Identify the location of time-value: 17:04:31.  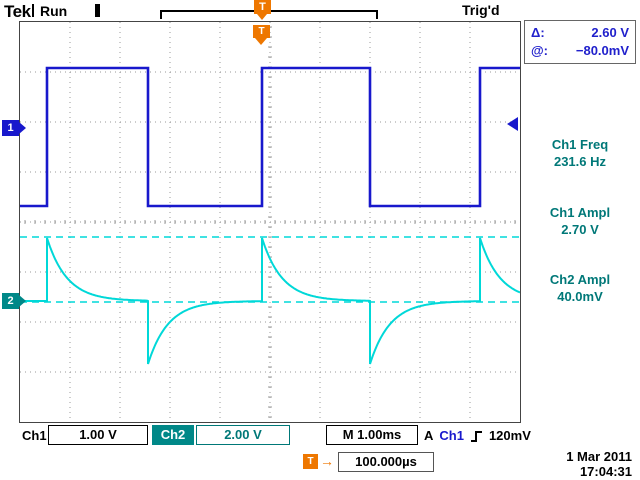
(605, 471).